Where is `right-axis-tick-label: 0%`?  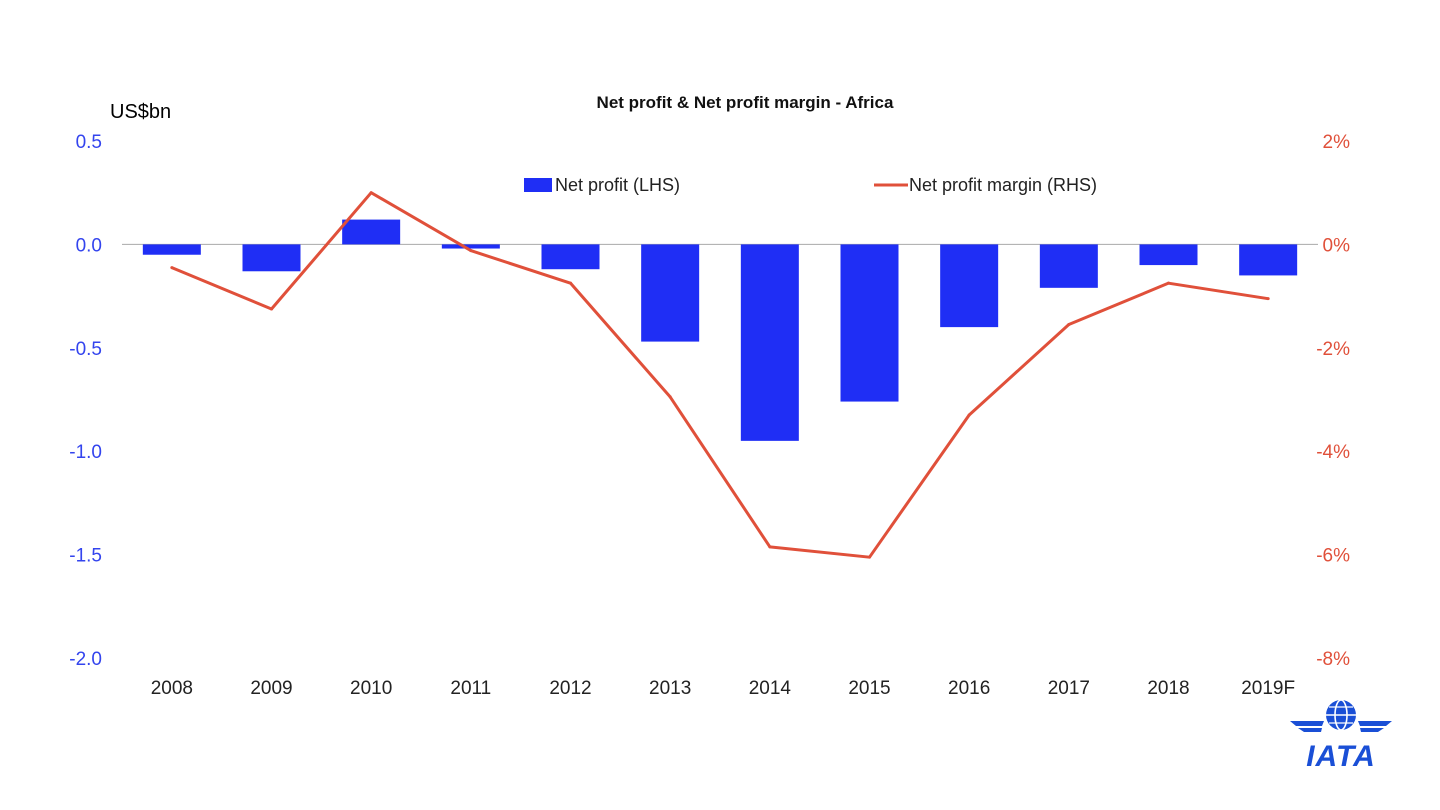 right-axis-tick-label: 0% is located at coordinates (1337, 245).